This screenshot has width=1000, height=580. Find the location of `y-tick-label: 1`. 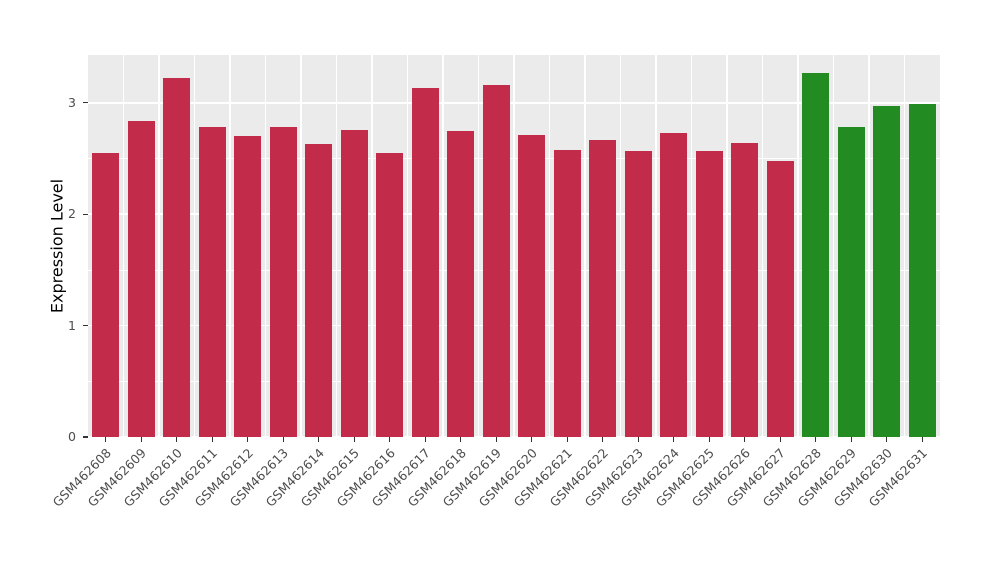

y-tick-label: 1 is located at coordinates (72, 325).